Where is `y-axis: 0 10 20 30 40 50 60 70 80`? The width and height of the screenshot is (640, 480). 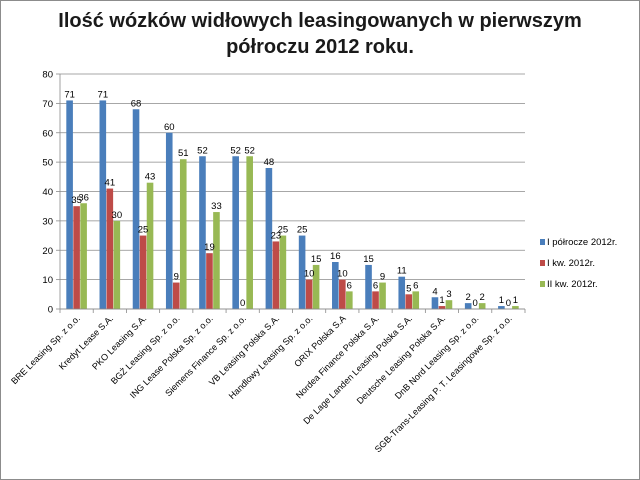 y-axis: 0 10 20 30 40 50 60 70 80 is located at coordinates (51, 193).